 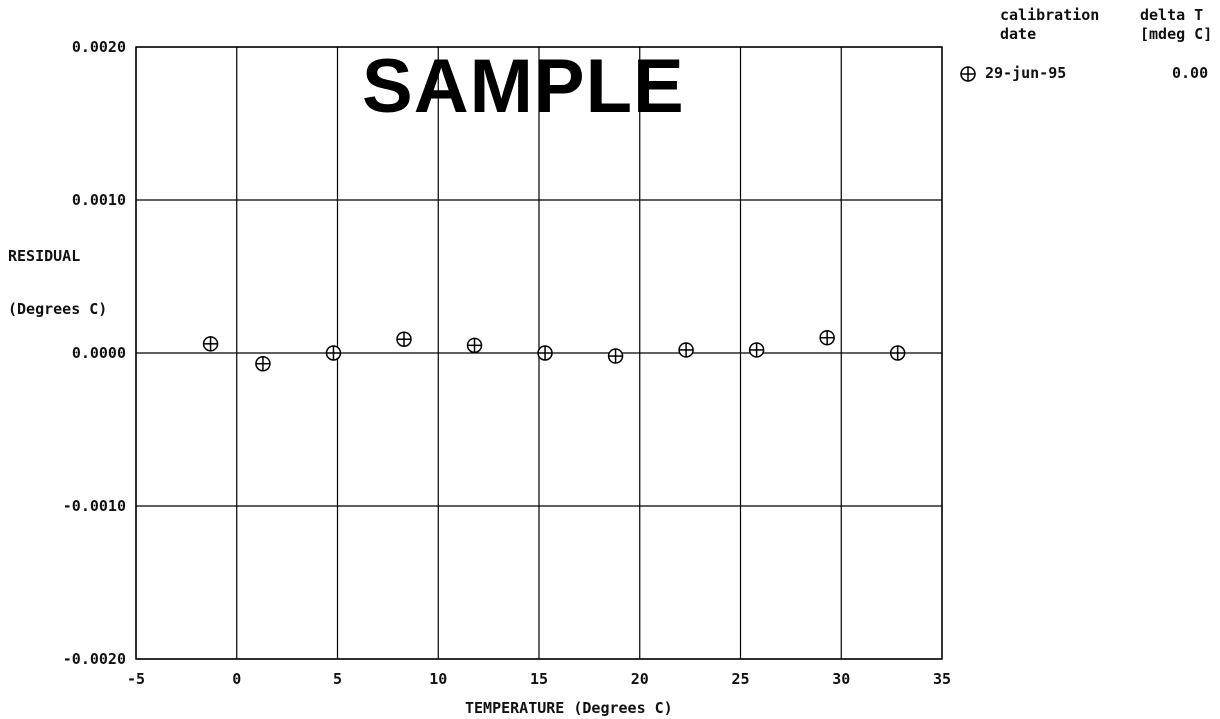 I want to click on y-axis-label: RESIDUAL, so click(x=44, y=256).